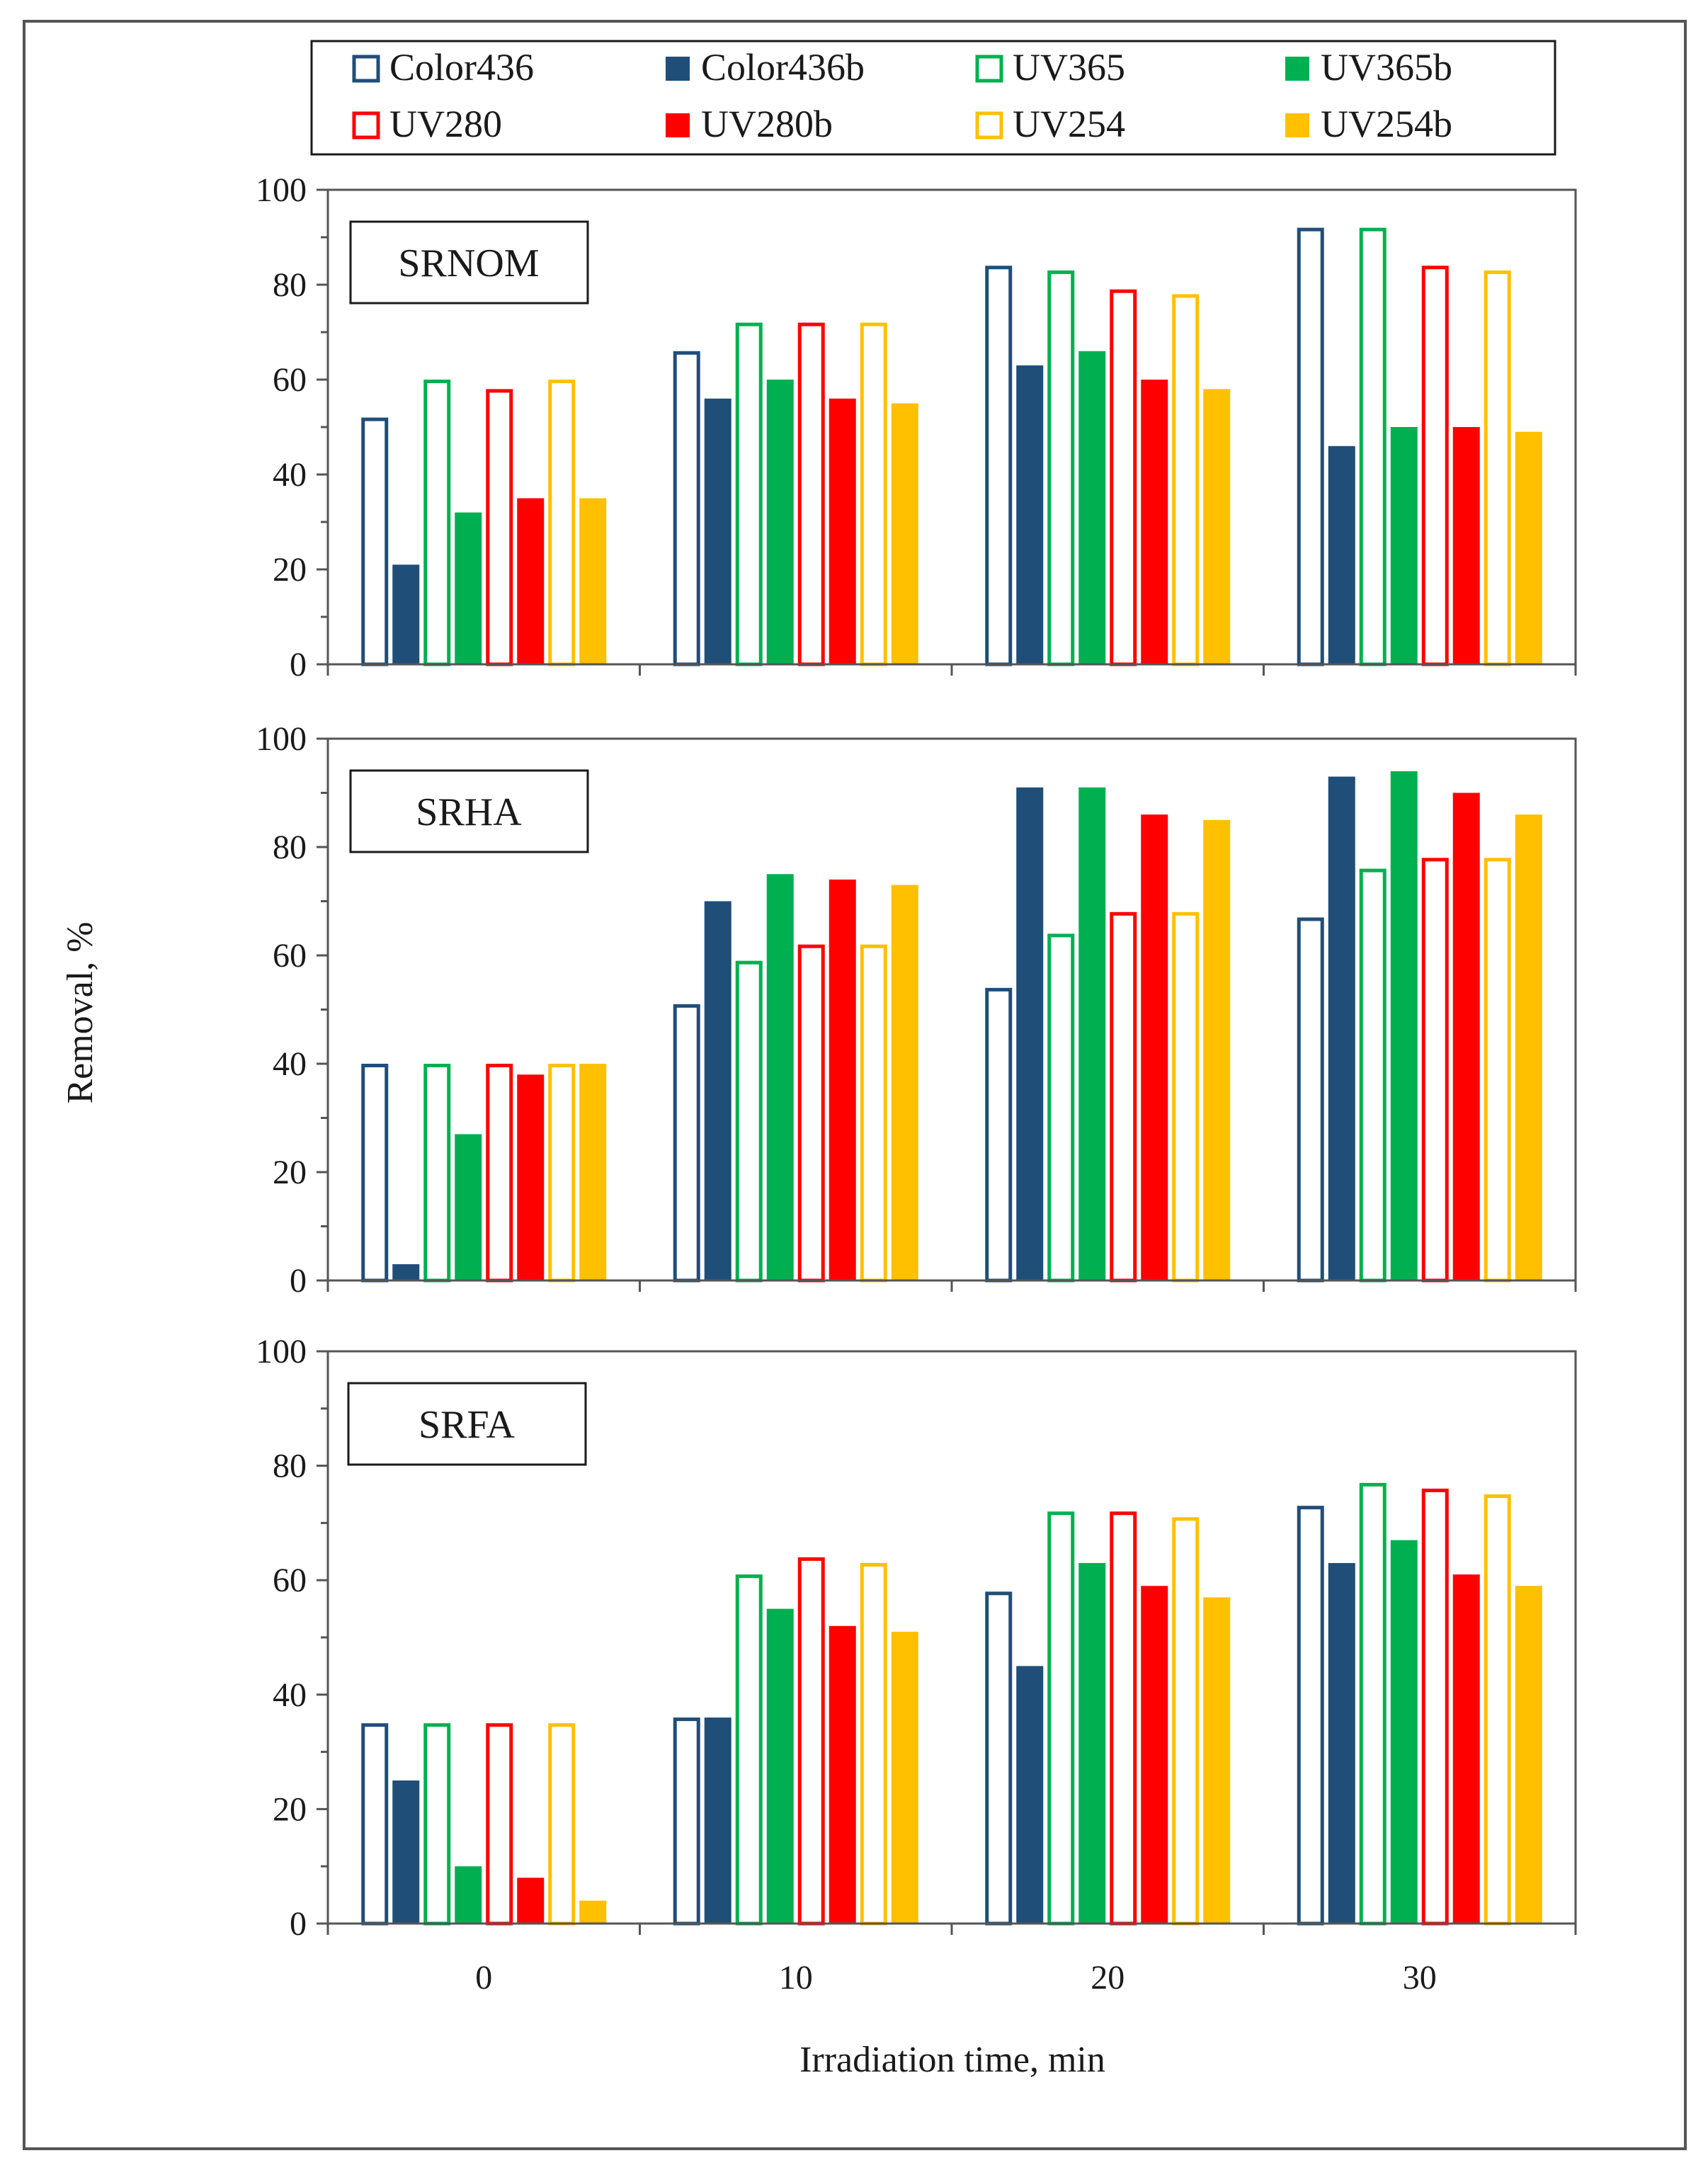  Describe the element at coordinates (1092, 1033) in the screenshot. I see `bar-srha-uv365b-t20` at that location.